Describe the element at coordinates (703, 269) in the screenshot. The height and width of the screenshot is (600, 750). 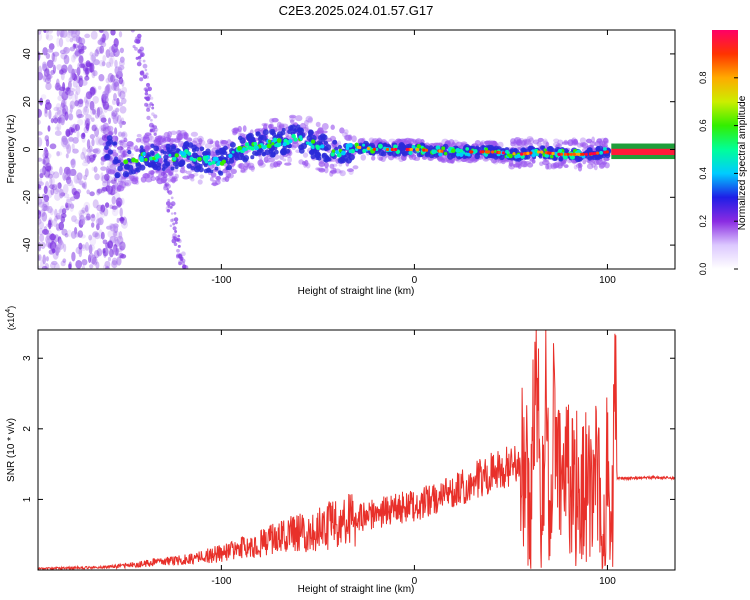
I see `colorbar-tick-label: 0.0` at that location.